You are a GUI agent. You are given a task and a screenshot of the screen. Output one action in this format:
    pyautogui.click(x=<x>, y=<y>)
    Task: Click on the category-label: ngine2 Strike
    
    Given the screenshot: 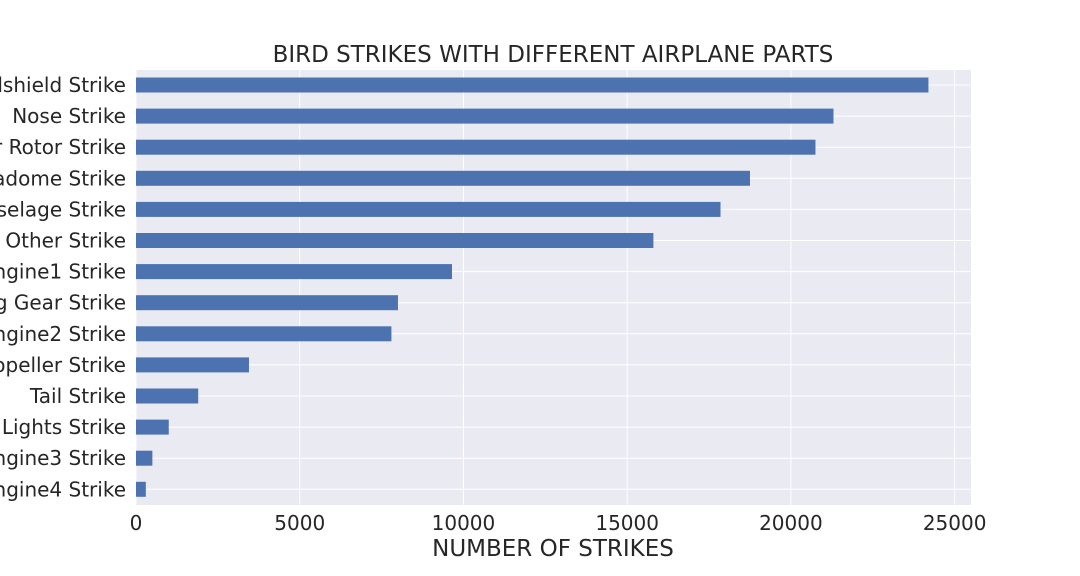 What is the action you would take?
    pyautogui.click(x=63, y=334)
    